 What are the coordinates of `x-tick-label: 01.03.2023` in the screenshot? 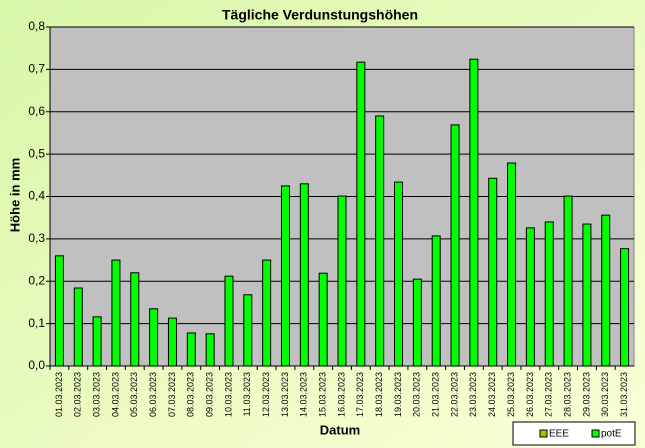 It's located at (59, 394).